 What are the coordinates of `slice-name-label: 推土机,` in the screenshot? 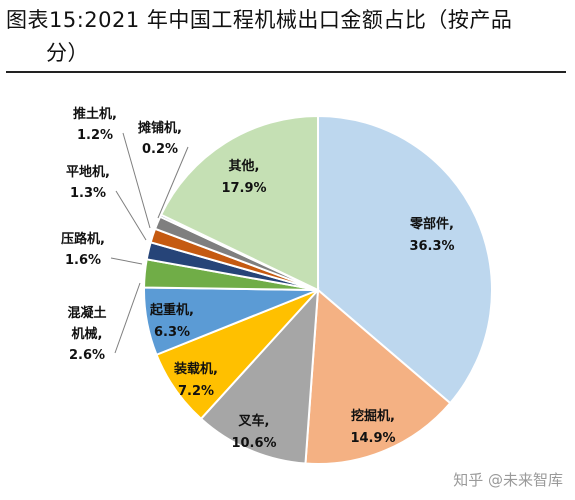 It's located at (95, 114).